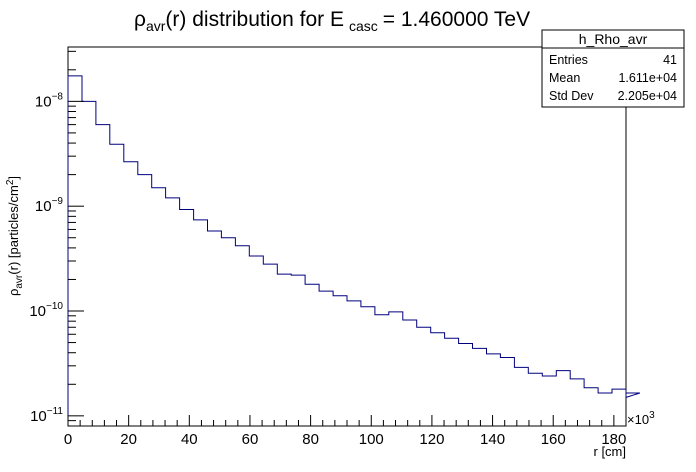 The image size is (696, 472). Describe the element at coordinates (610, 451) in the screenshot. I see `x-axis-label: r [cm]` at that location.